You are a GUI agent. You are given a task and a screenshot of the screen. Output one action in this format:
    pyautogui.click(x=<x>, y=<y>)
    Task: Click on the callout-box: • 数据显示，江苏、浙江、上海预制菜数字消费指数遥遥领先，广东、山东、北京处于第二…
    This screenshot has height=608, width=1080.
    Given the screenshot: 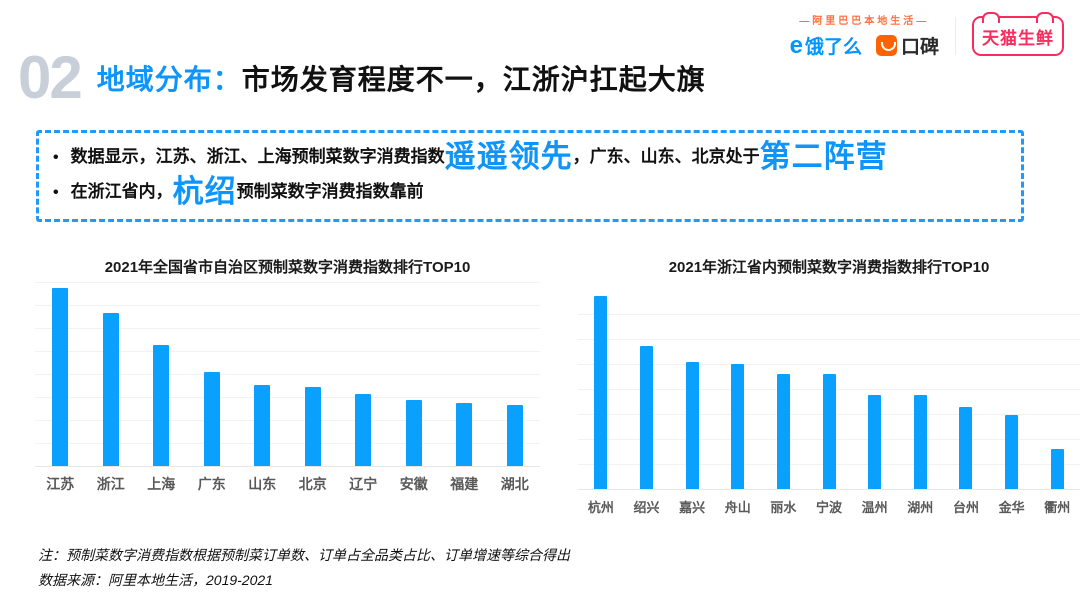 What is the action you would take?
    pyautogui.click(x=530, y=176)
    